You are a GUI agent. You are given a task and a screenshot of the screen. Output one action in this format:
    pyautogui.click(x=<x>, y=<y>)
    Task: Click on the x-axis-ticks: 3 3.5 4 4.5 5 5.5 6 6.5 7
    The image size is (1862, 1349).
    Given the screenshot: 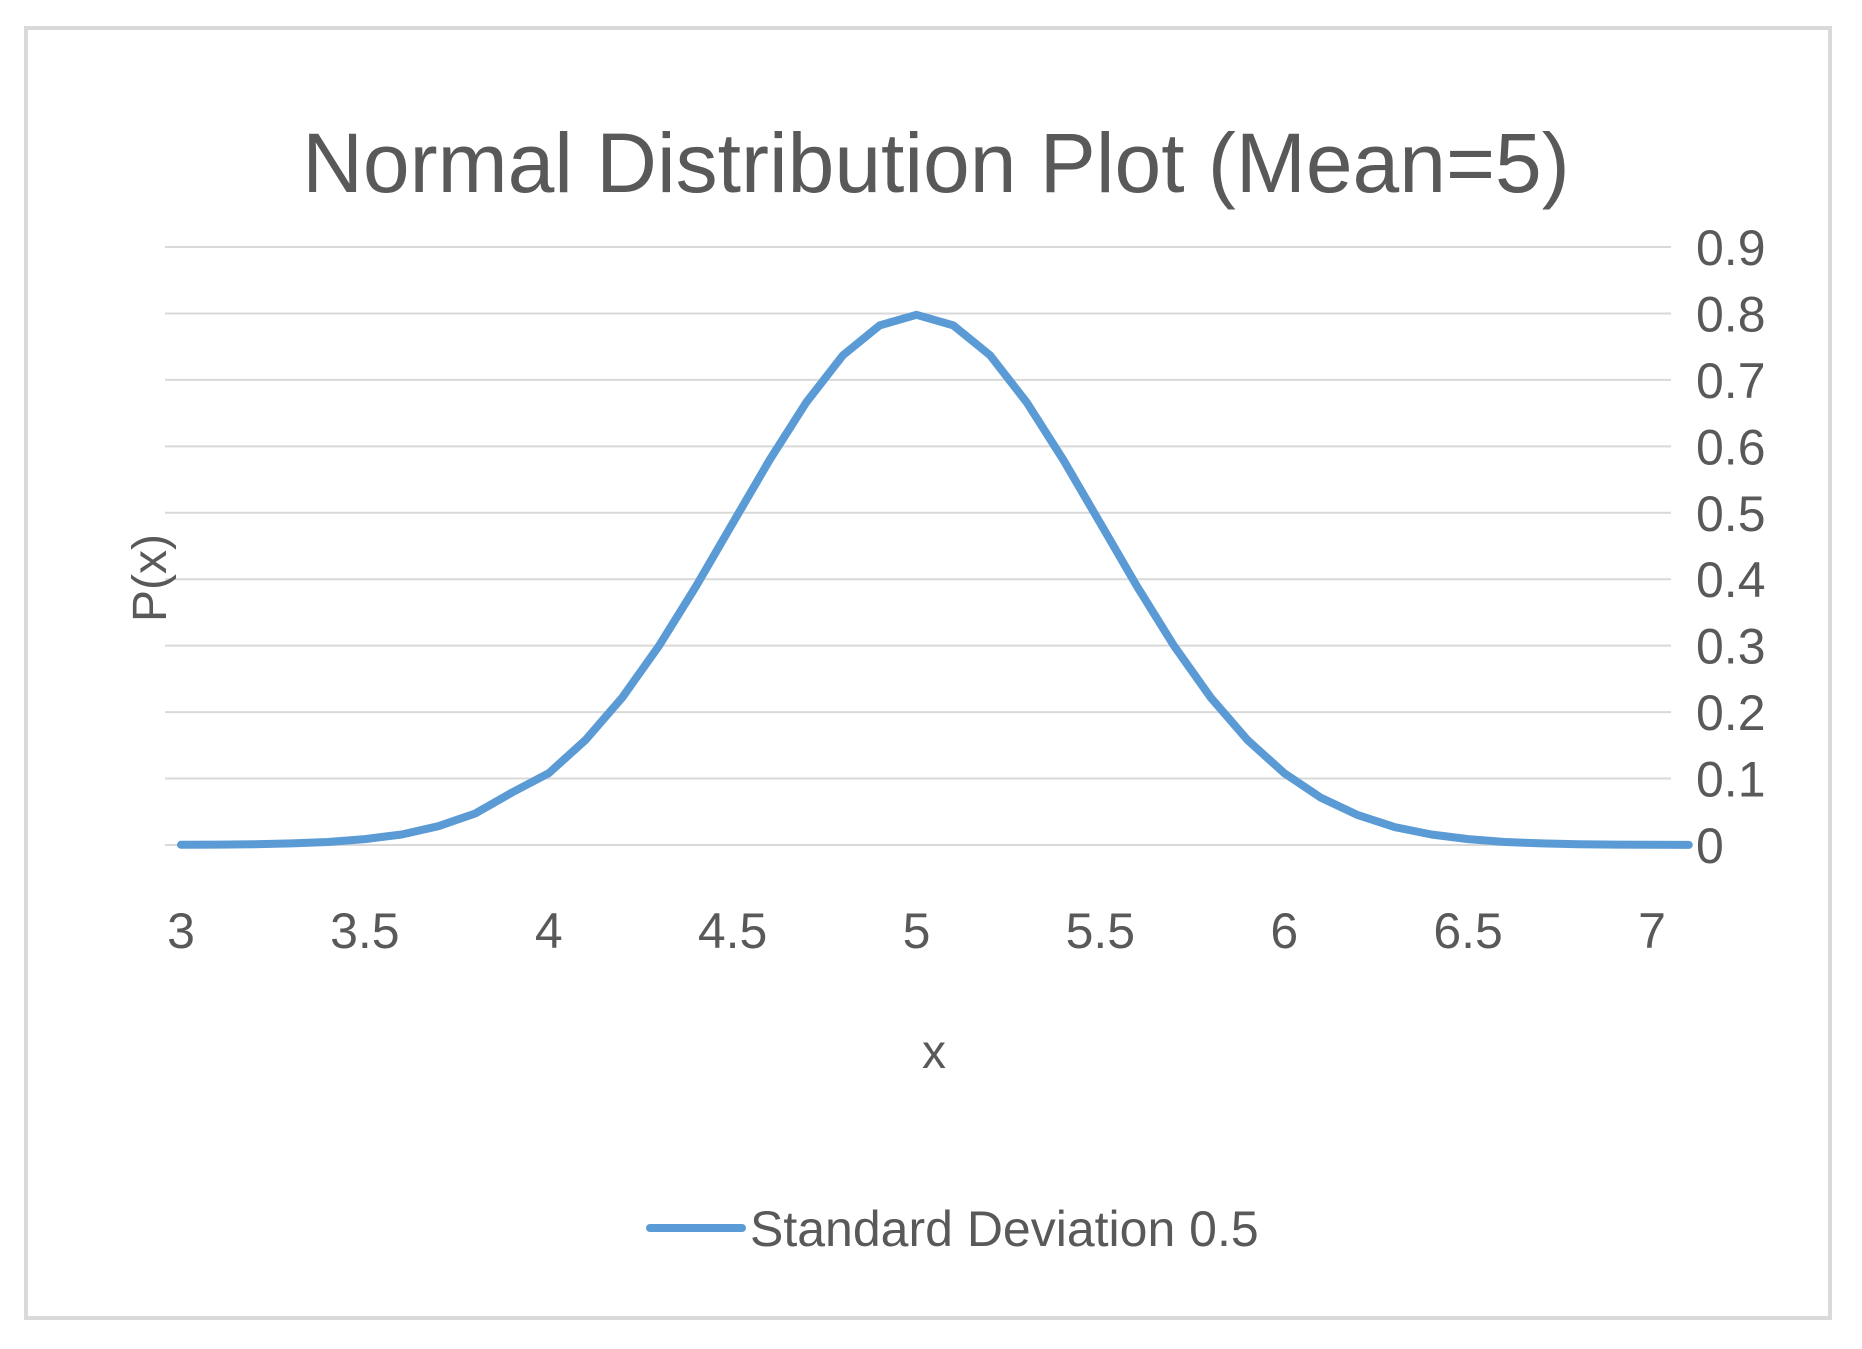 What is the action you would take?
    pyautogui.click(x=916, y=931)
    